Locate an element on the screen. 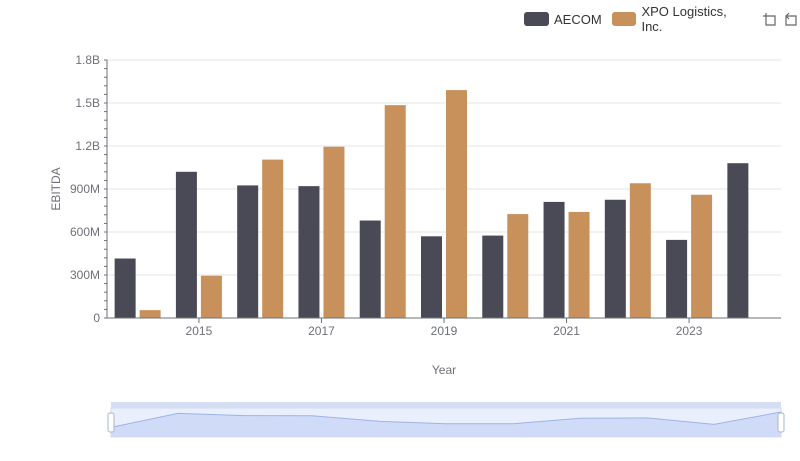 The image size is (800, 461). bar-aecom-2020 is located at coordinates (493, 276).